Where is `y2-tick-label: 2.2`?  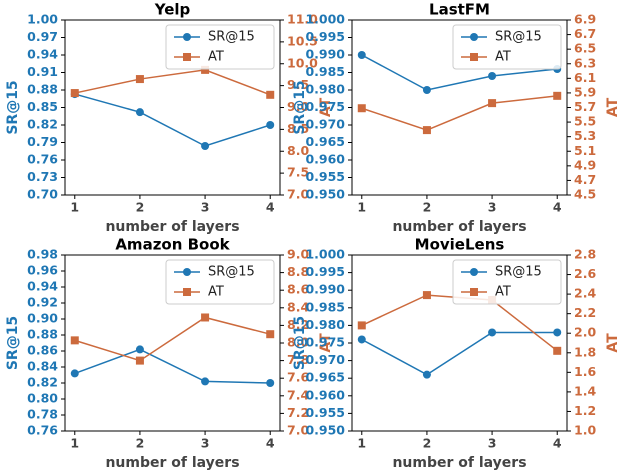 y2-tick-label: 2.2 is located at coordinates (585, 312).